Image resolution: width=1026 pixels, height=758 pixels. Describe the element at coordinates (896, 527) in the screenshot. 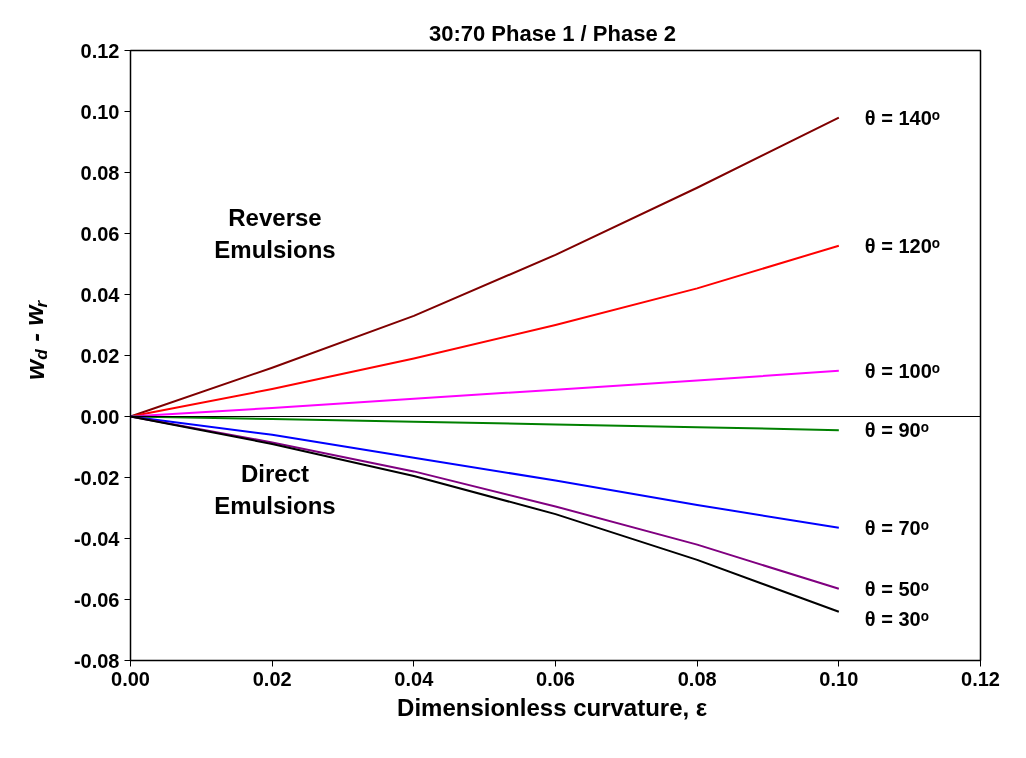

I see `series-label: θ = 70ᵒ` at that location.